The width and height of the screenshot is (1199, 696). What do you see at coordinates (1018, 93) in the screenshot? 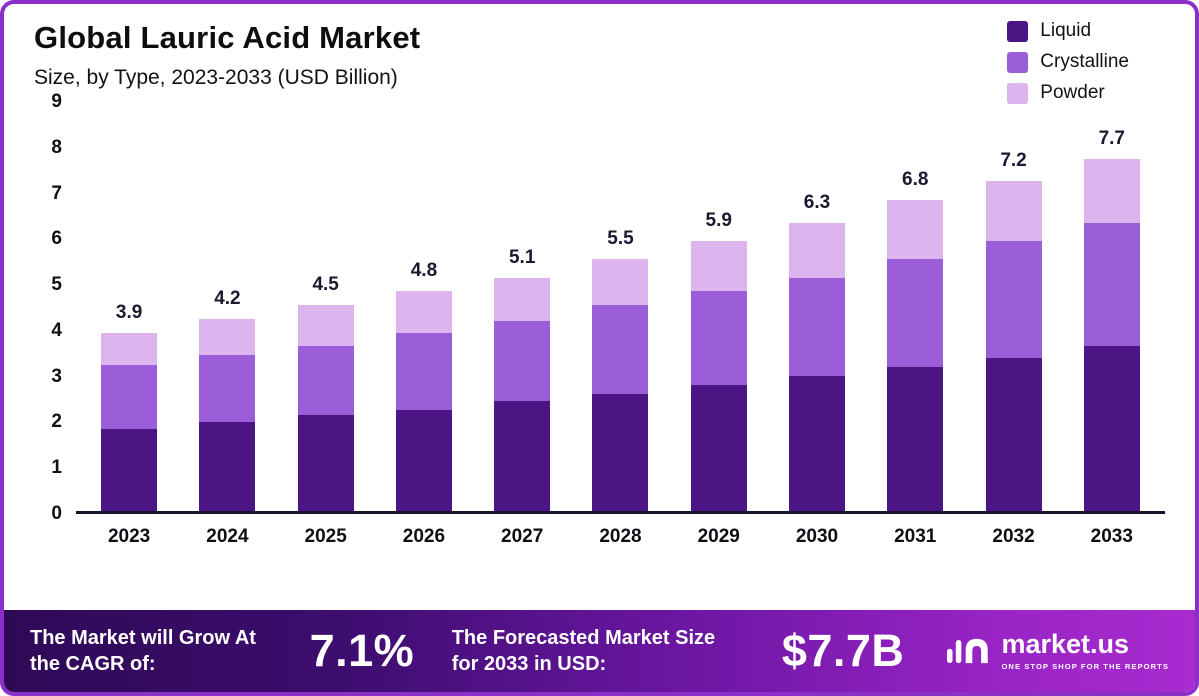
I see `legend-swatch-powder` at bounding box center [1018, 93].